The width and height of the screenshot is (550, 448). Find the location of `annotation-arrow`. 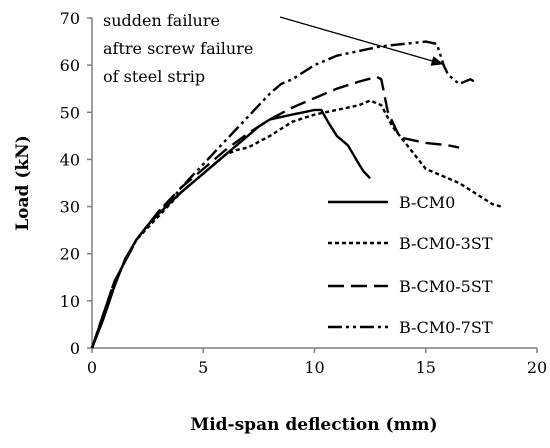

annotation-arrow is located at coordinates (356, 39).